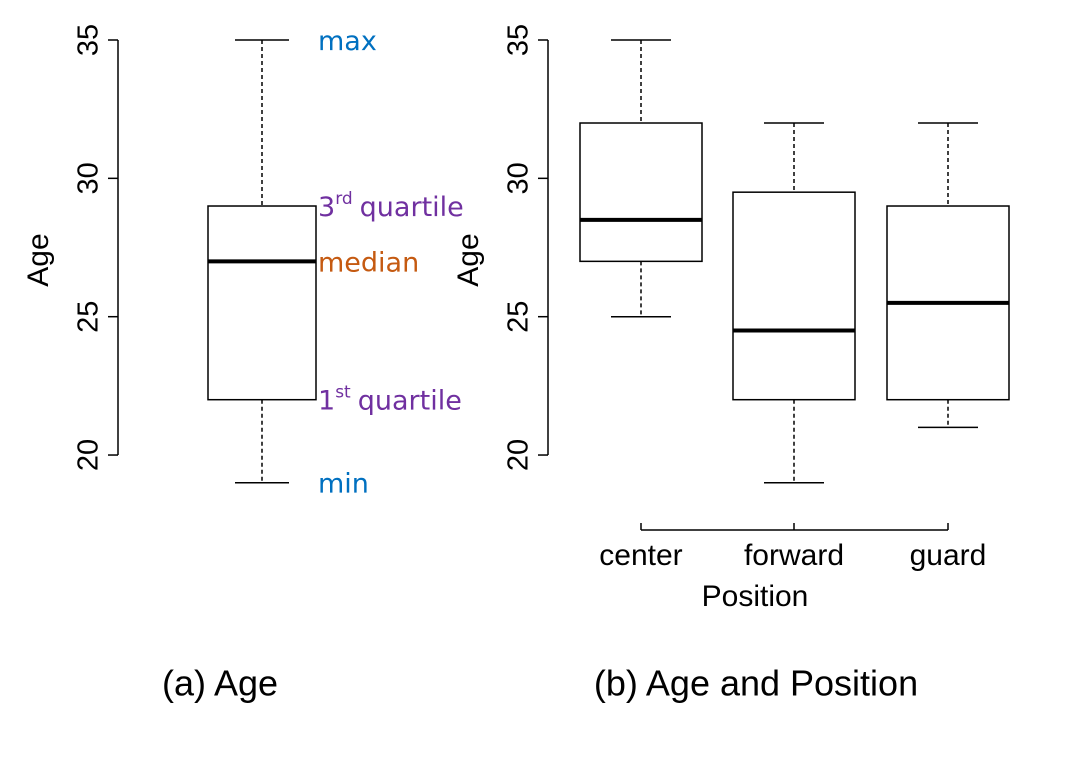 The height and width of the screenshot is (758, 1066). I want to click on x-axis-label: Position, so click(755, 596).